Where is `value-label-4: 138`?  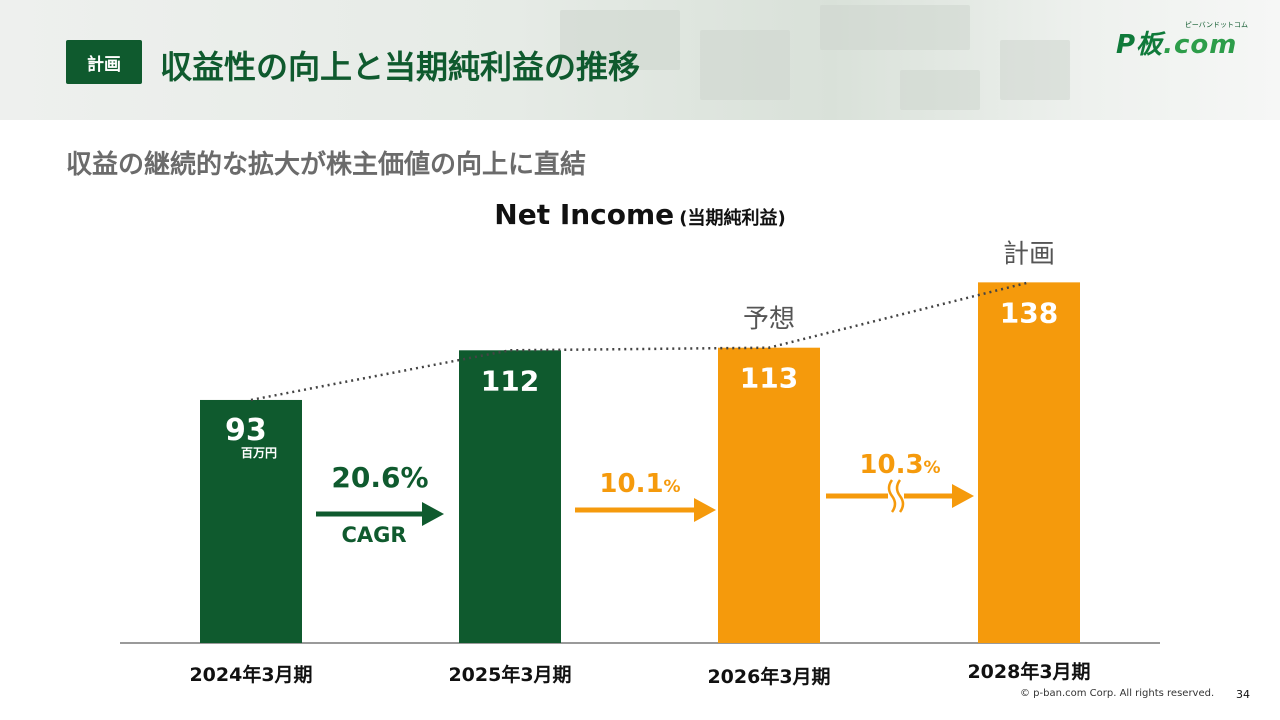
value-label-4: 138 is located at coordinates (1029, 312).